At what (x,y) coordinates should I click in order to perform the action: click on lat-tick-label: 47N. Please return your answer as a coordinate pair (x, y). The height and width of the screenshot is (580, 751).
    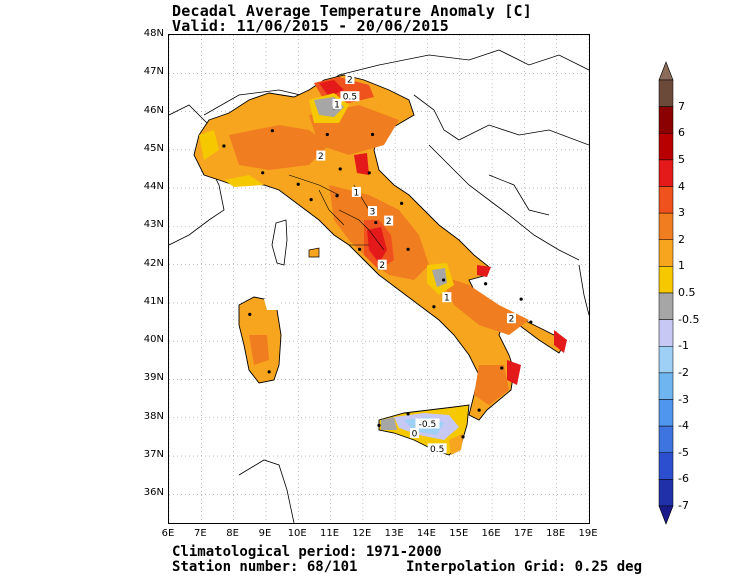
    Looking at the image, I should click on (153, 72).